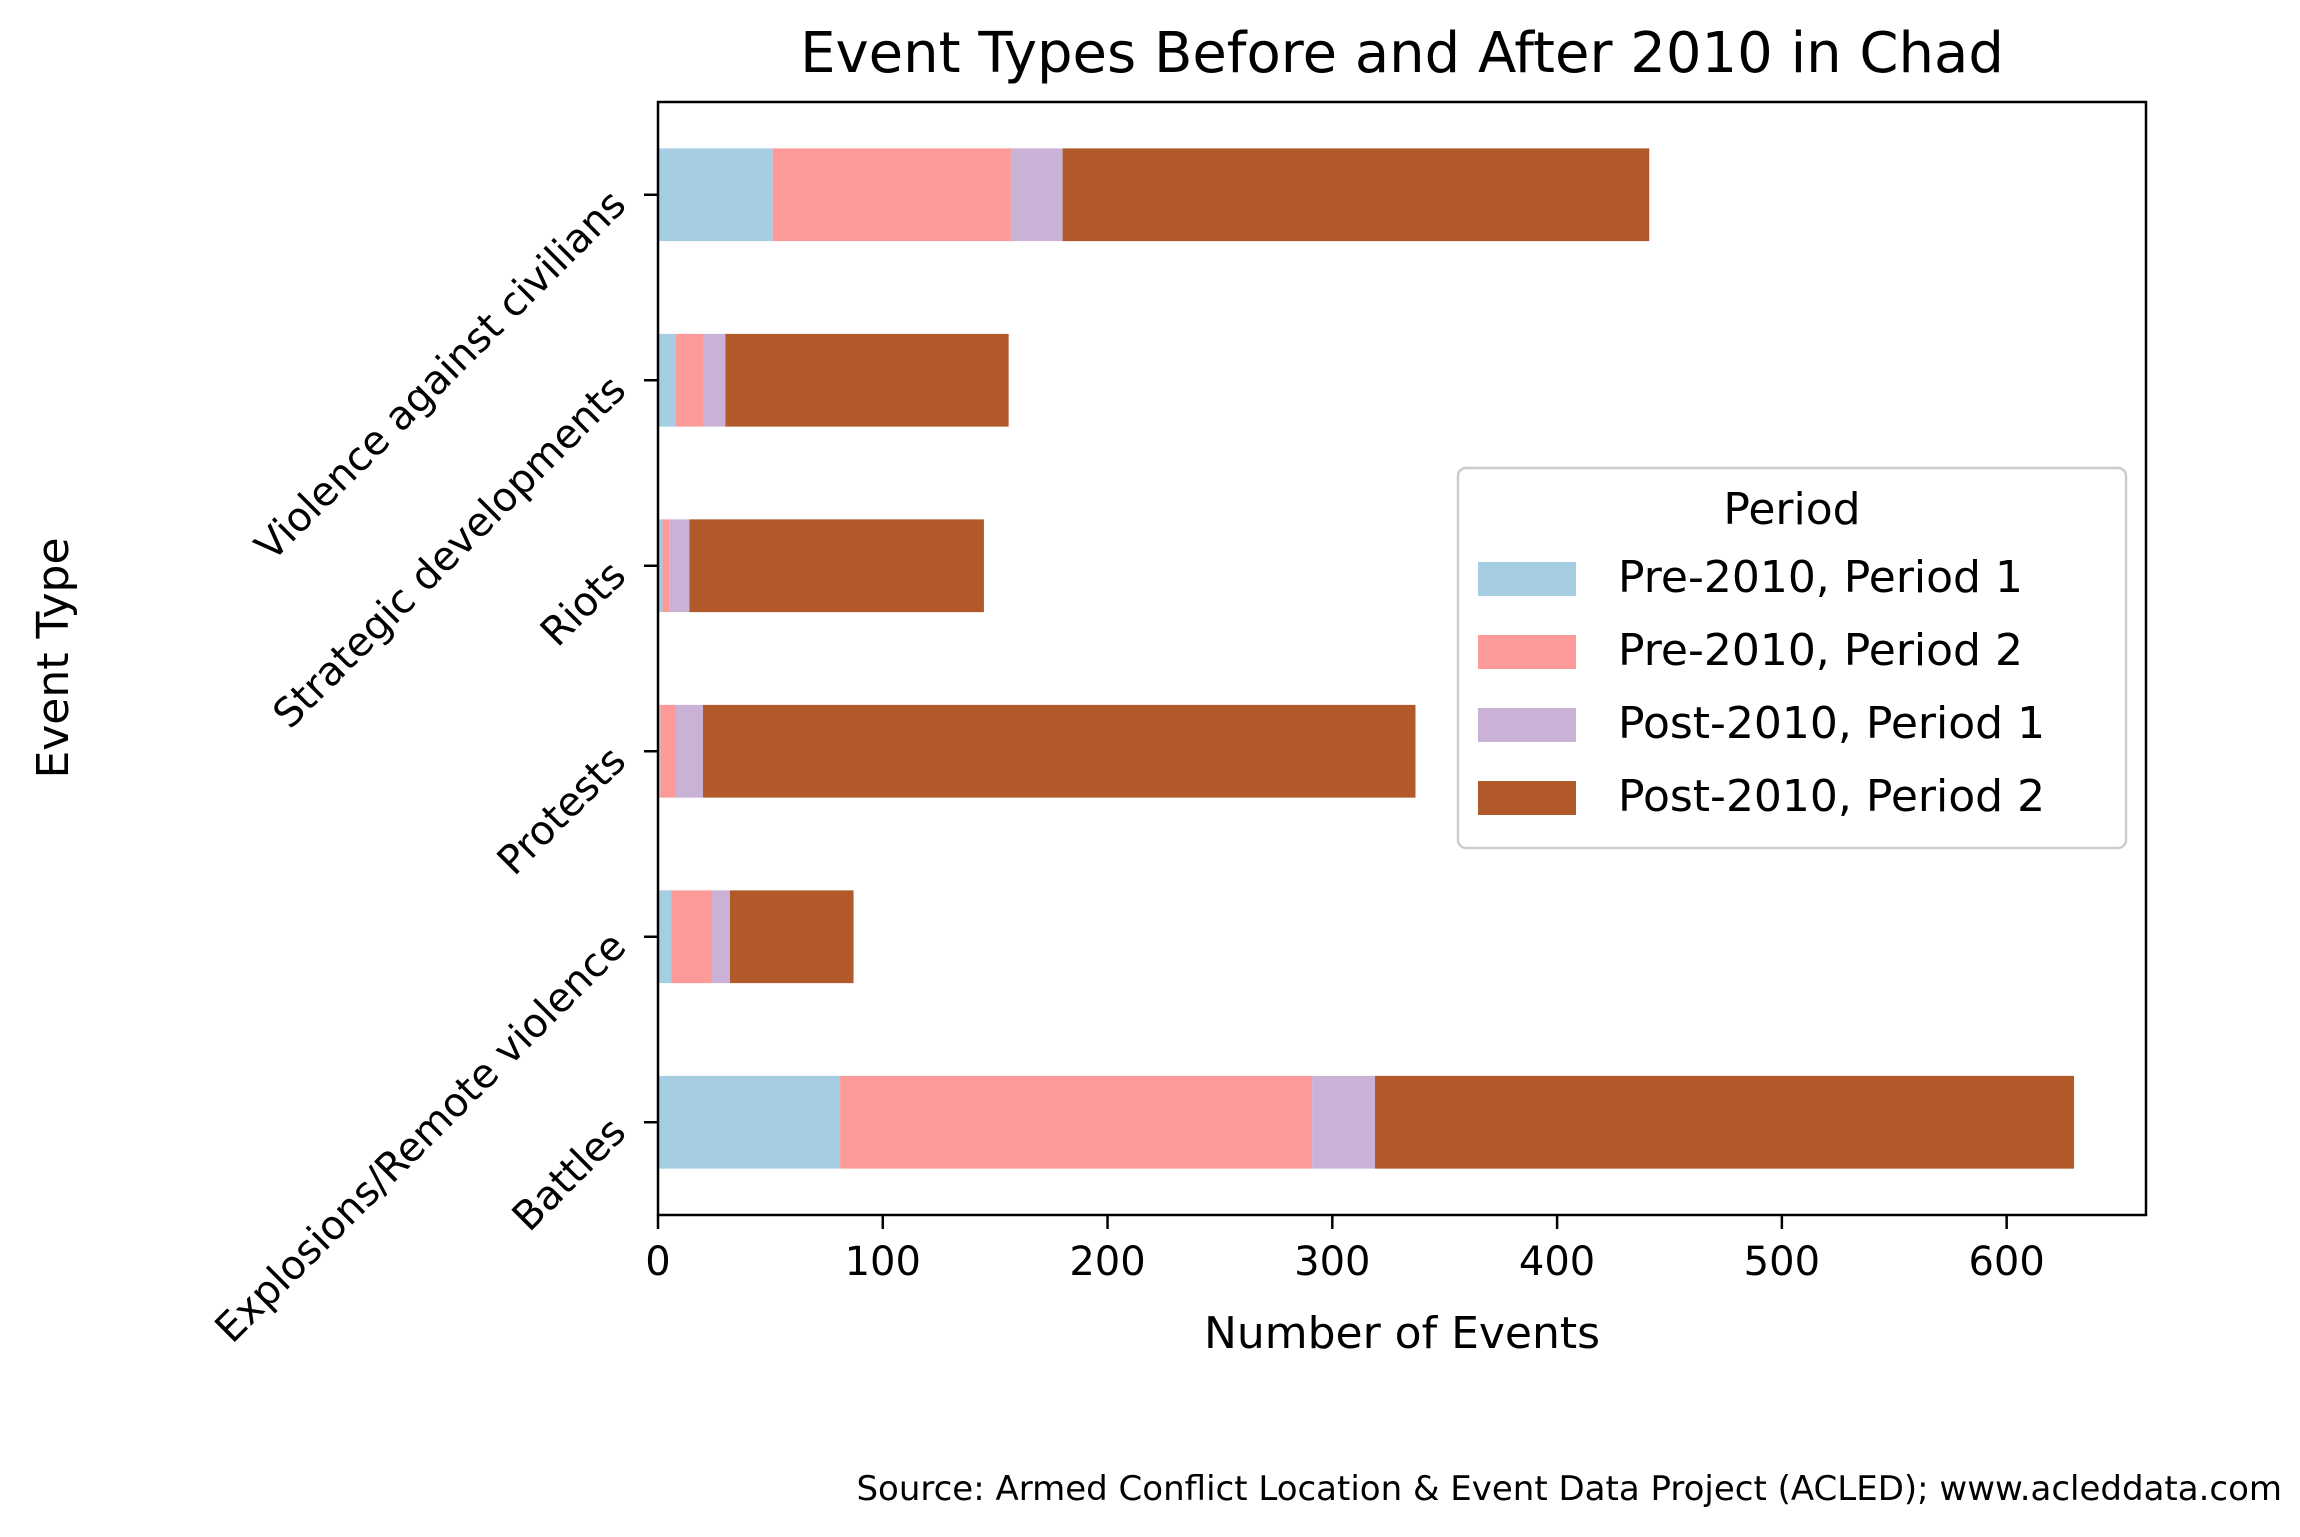  What do you see at coordinates (1402, 1333) in the screenshot?
I see `x-axis-label: Number of Events` at bounding box center [1402, 1333].